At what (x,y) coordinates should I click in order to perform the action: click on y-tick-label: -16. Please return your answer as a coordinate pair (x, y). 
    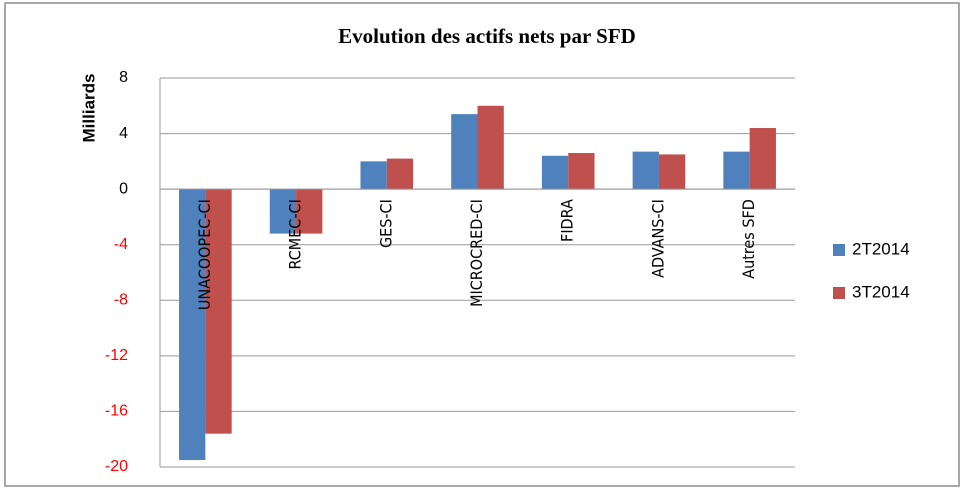
    Looking at the image, I should click on (116, 411).